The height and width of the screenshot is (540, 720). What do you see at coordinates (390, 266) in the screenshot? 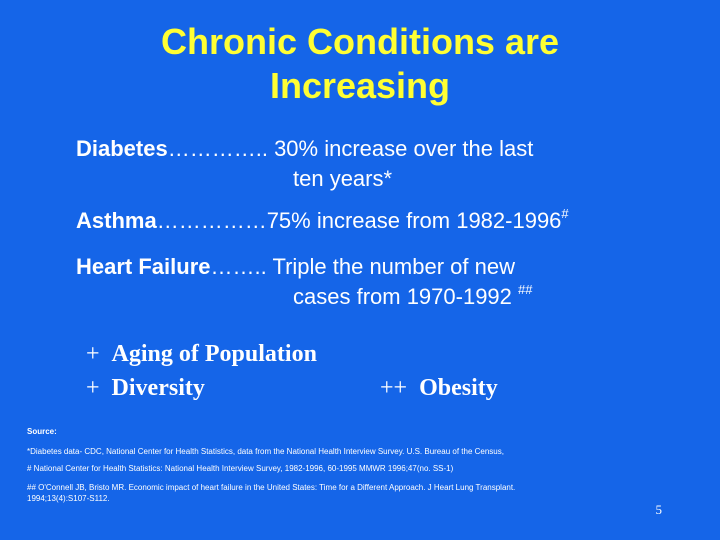
I see `condition-text: Triple the number of new` at bounding box center [390, 266].